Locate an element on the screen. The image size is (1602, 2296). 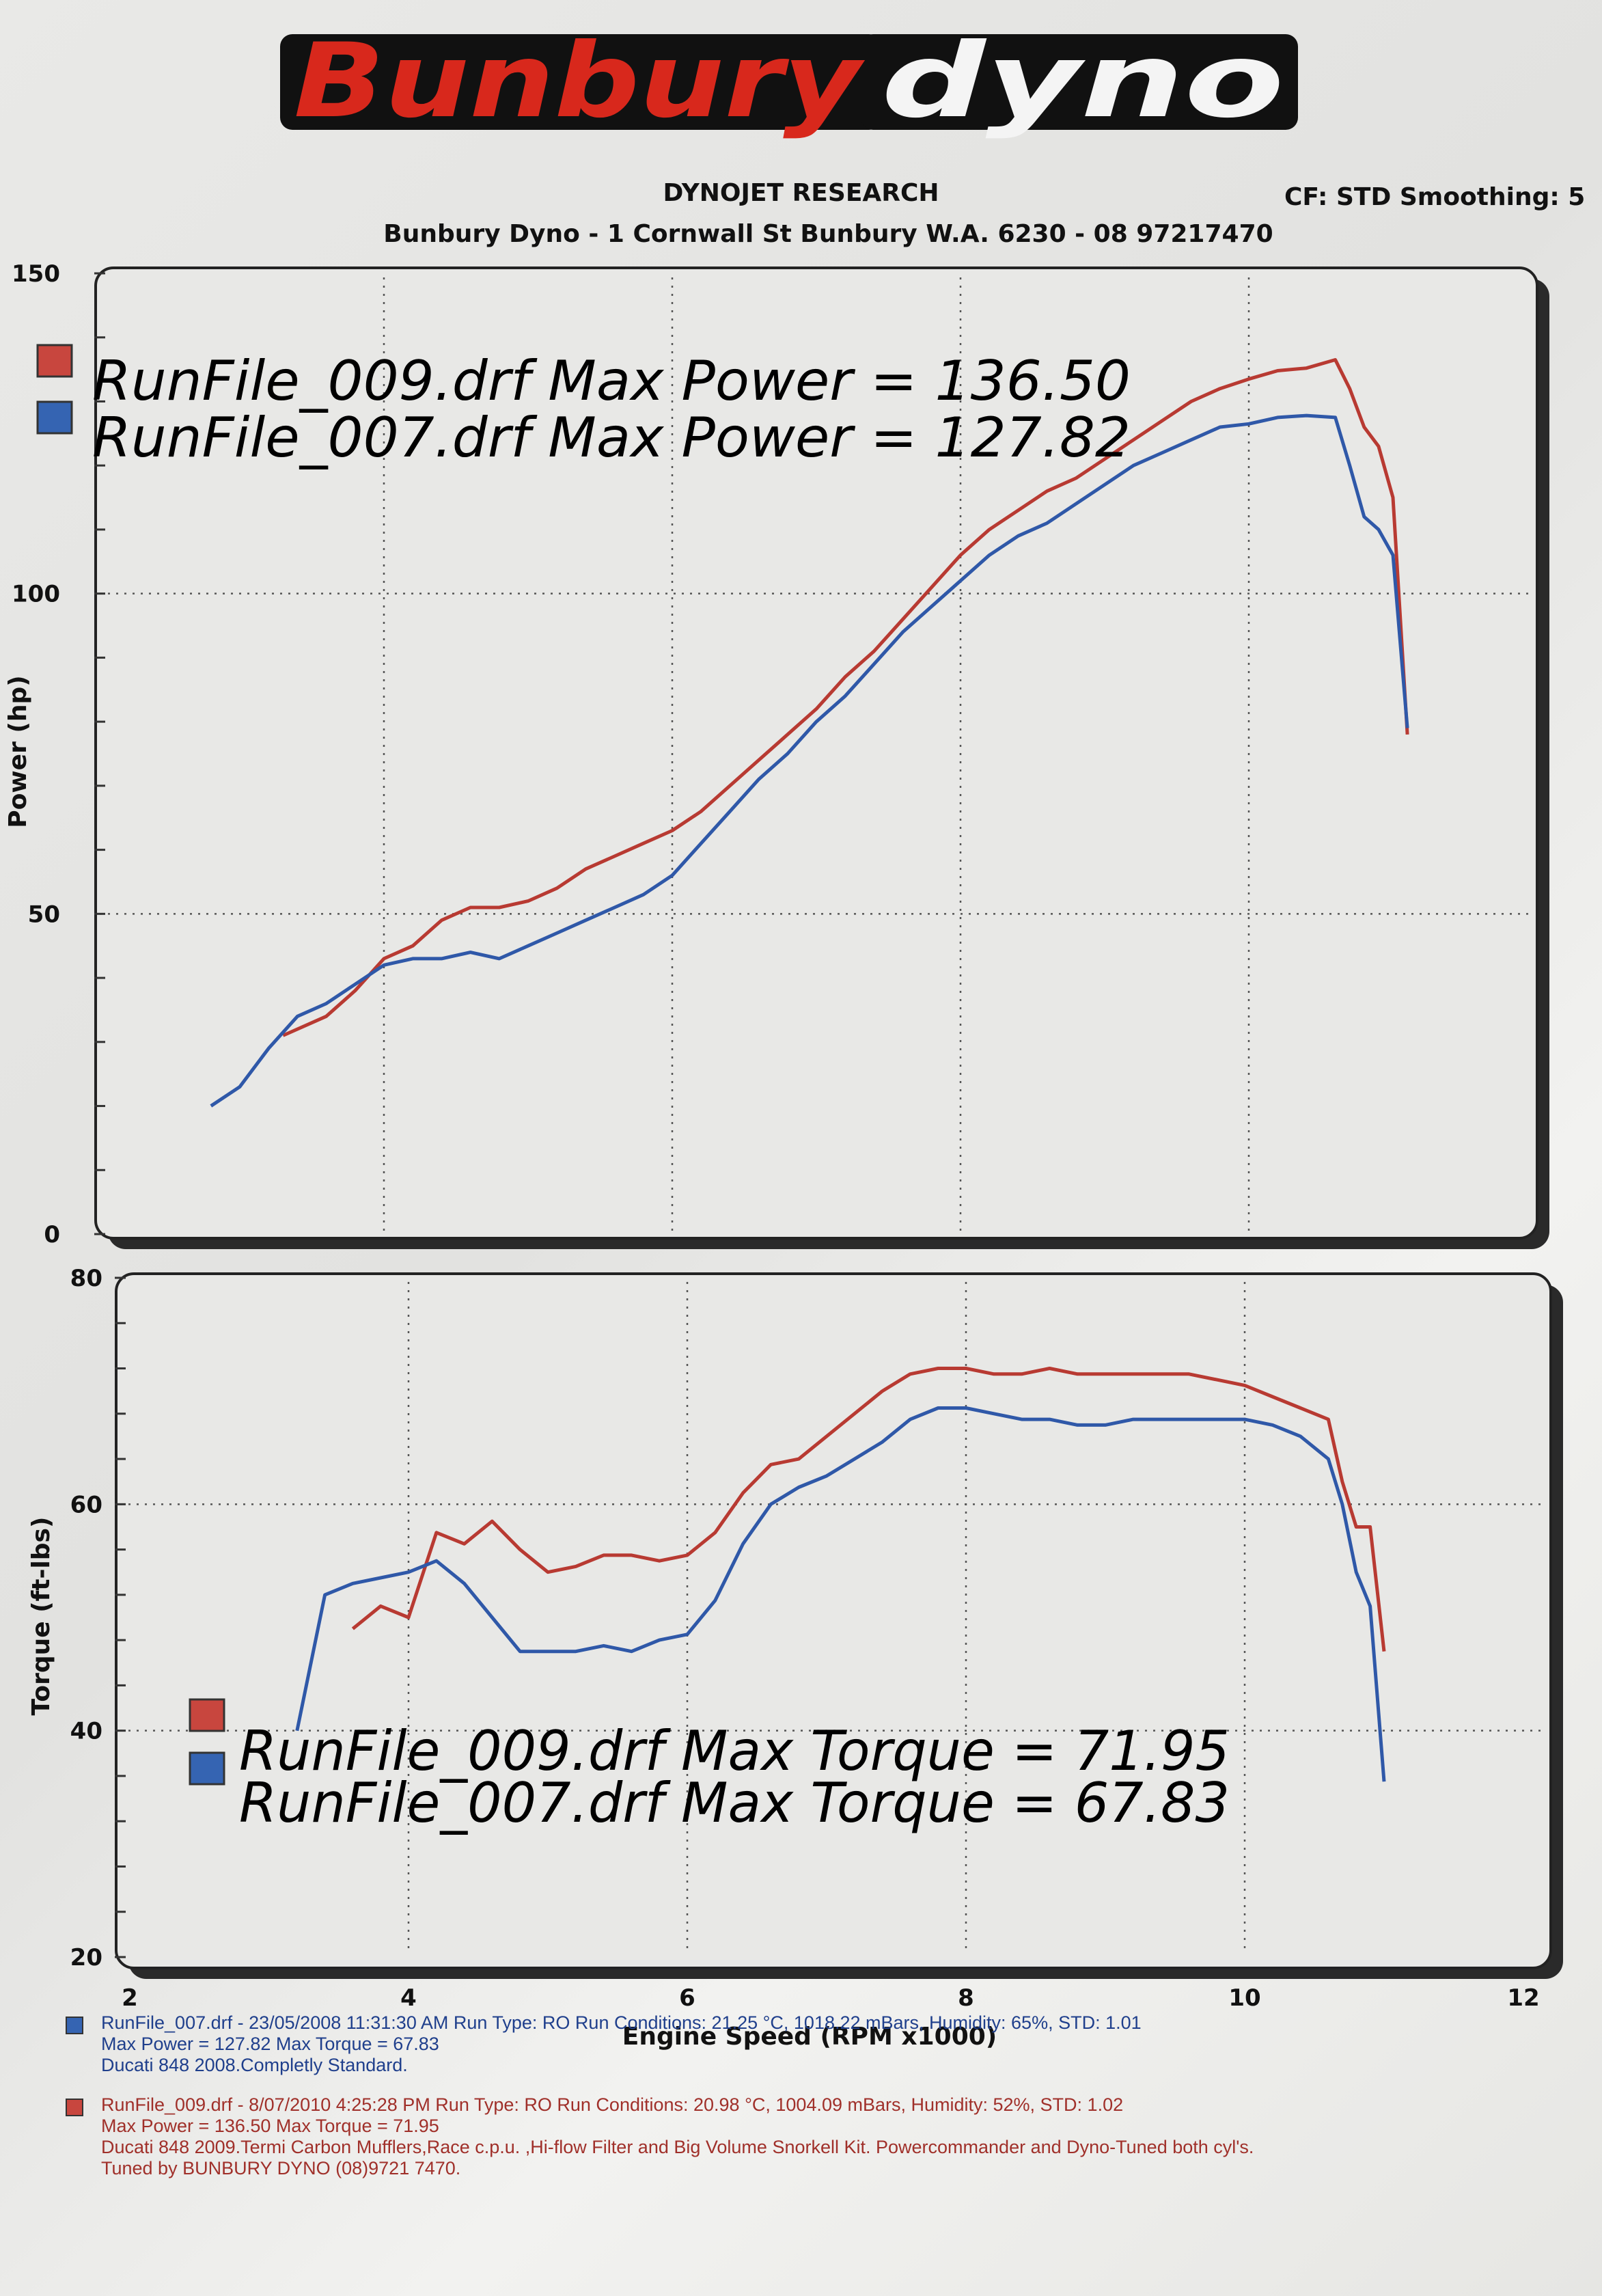
logo-text-right: dyno is located at coordinates (1082, 81).